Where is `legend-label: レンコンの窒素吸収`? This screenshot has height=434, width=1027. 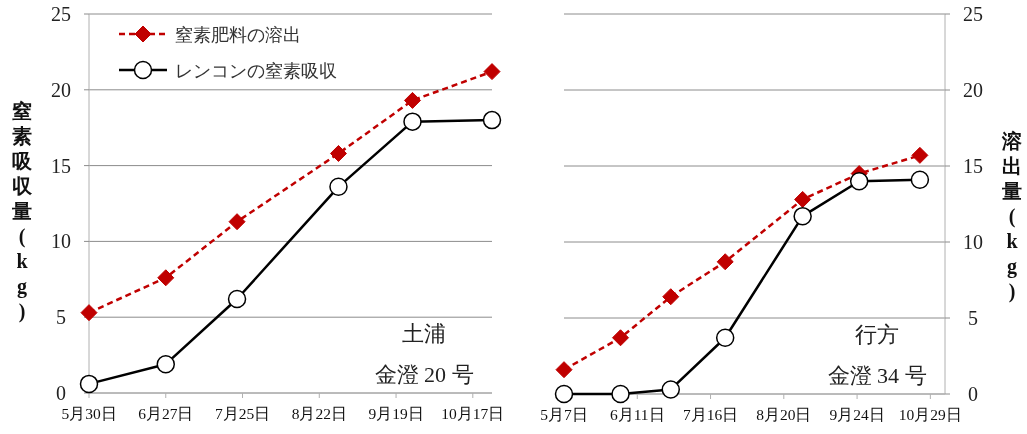
legend-label: レンコンの窒素吸収 is located at coordinates (256, 71).